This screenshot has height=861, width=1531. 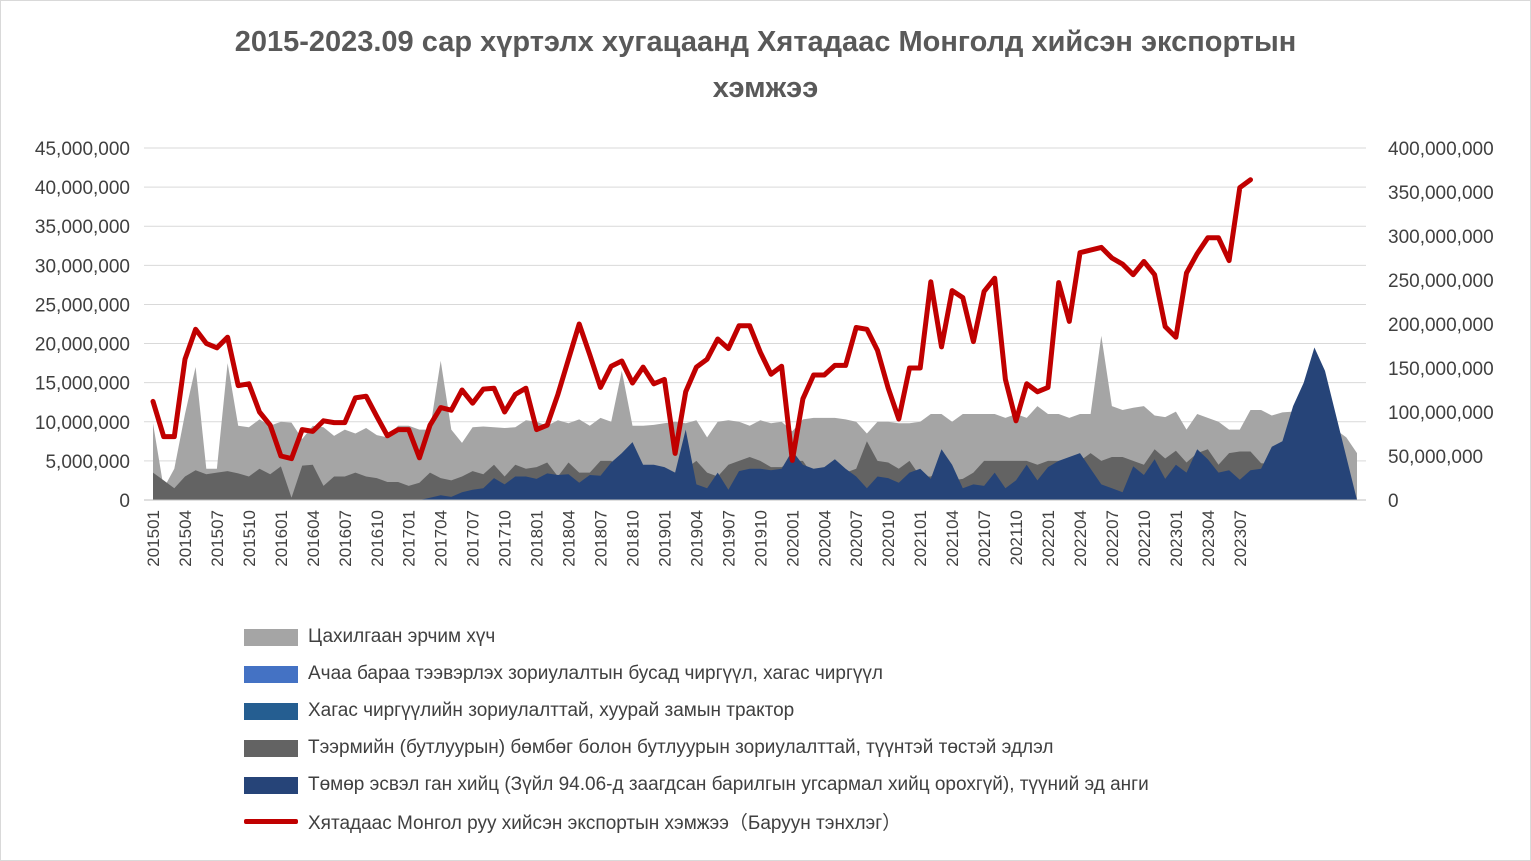 What do you see at coordinates (664, 538) in the screenshot?
I see `x-tick-label: 201901` at bounding box center [664, 538].